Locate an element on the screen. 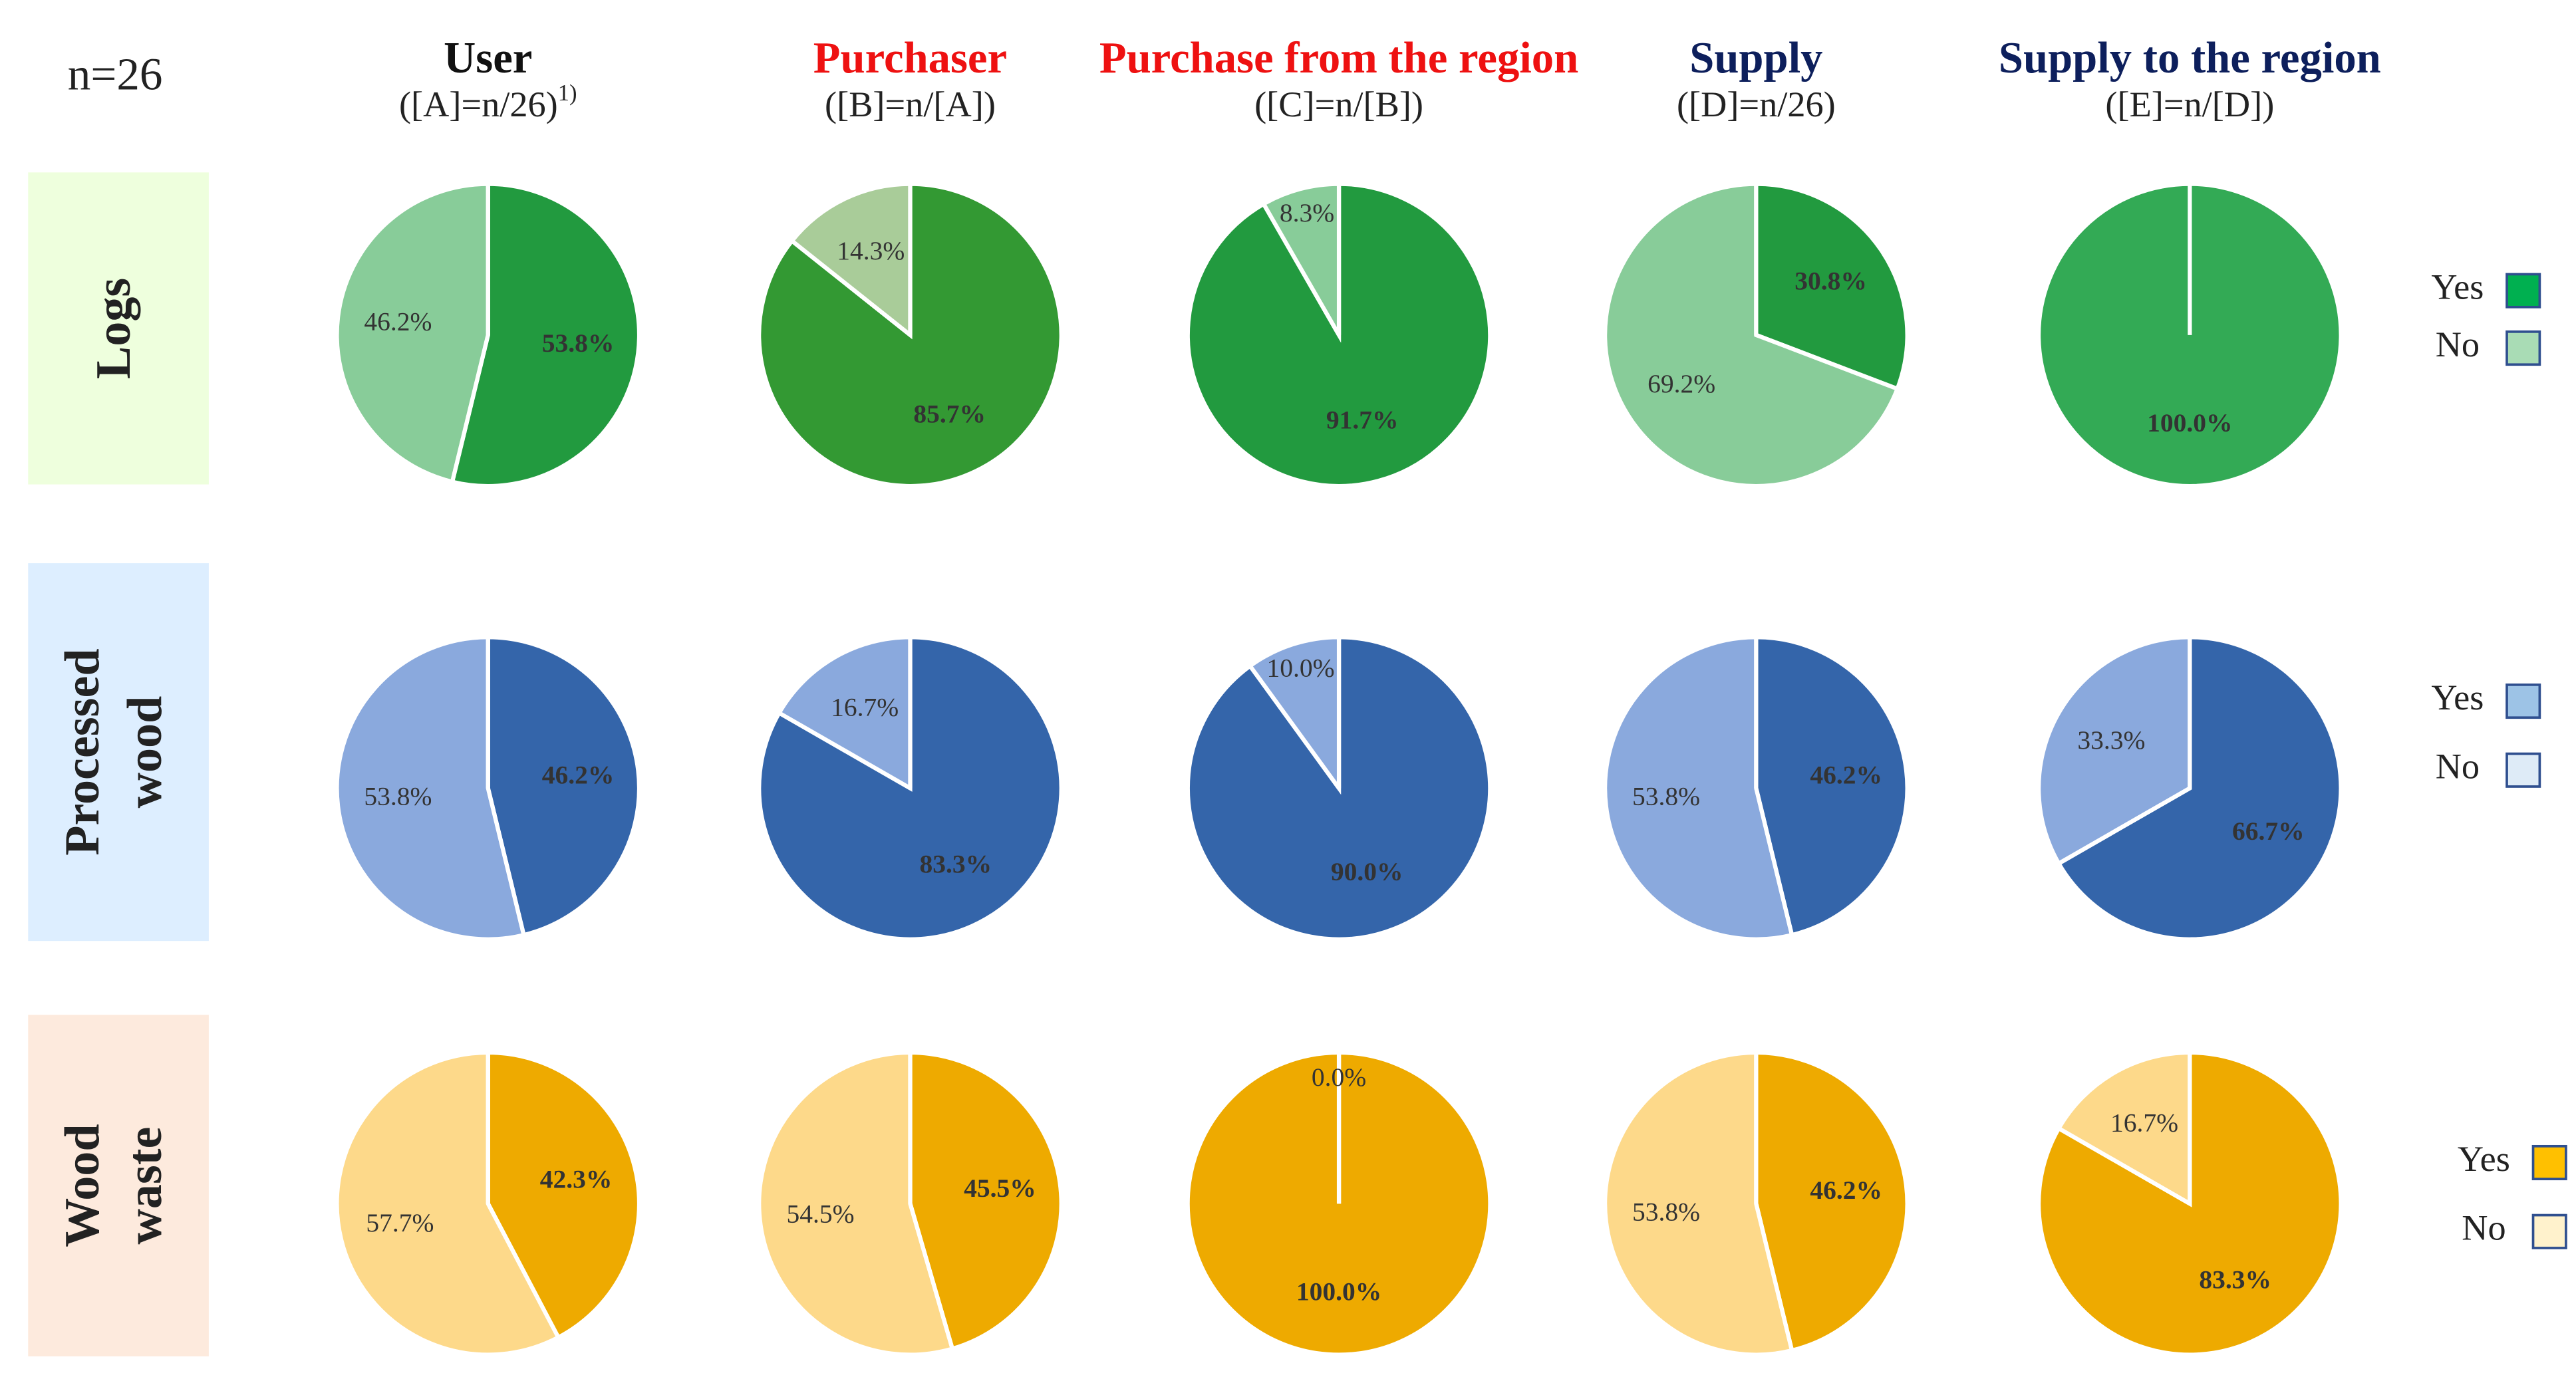 This screenshot has width=2576, height=1381. subtitle-text: ([E]=n/[D]) is located at coordinates (2189, 104).